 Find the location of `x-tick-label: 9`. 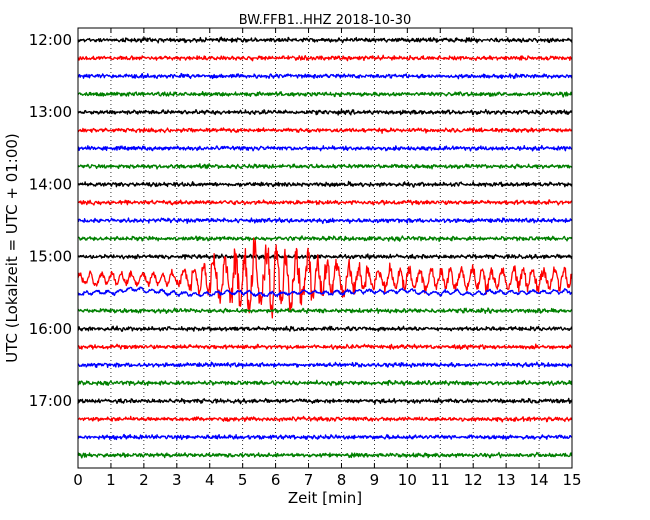

x-tick-label: 9 is located at coordinates (375, 480).